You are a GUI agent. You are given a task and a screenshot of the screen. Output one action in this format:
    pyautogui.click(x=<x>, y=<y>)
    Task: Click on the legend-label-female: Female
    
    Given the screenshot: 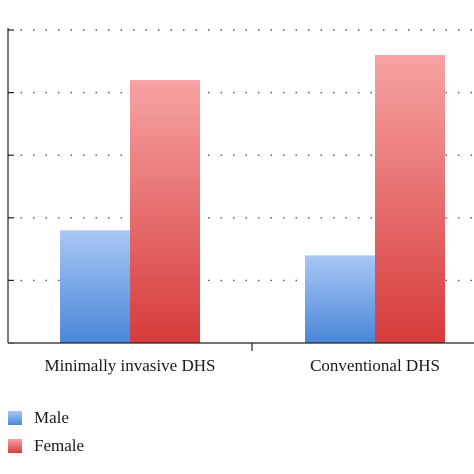 What is the action you would take?
    pyautogui.click(x=59, y=445)
    